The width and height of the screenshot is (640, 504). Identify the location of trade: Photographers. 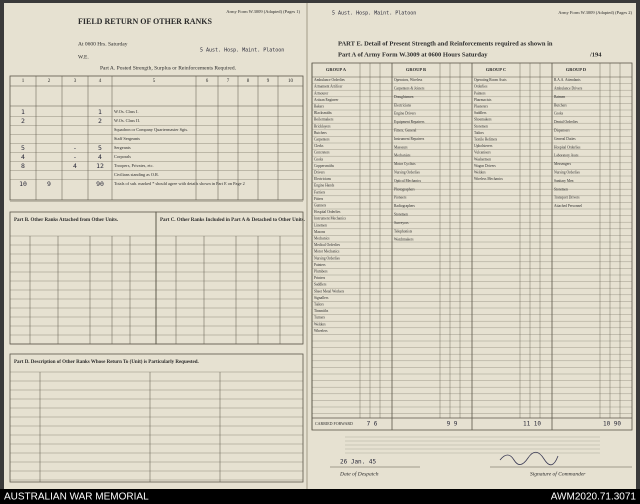
(404, 189).